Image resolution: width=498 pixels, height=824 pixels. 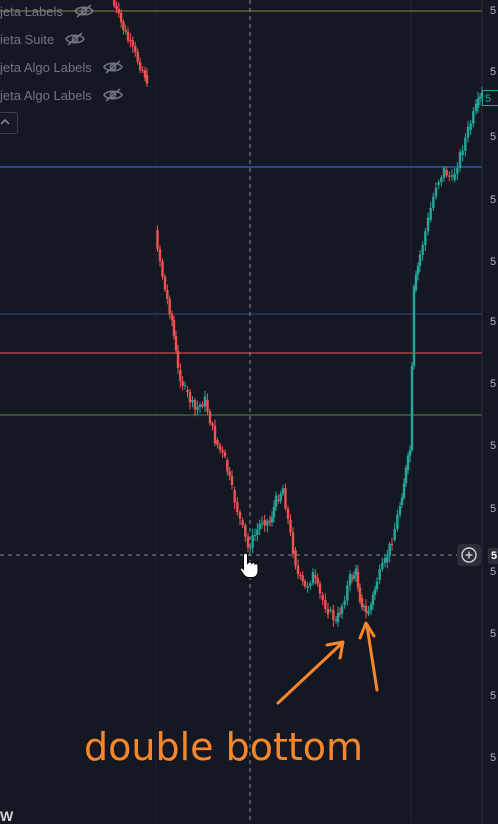 I want to click on plus-circle-icon, so click(x=469, y=555).